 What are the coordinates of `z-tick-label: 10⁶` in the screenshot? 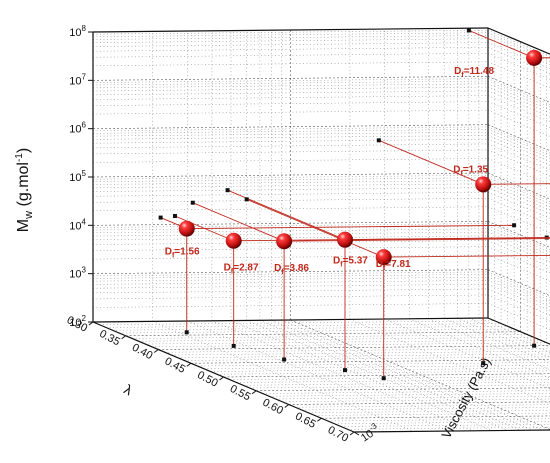 It's located at (77, 128).